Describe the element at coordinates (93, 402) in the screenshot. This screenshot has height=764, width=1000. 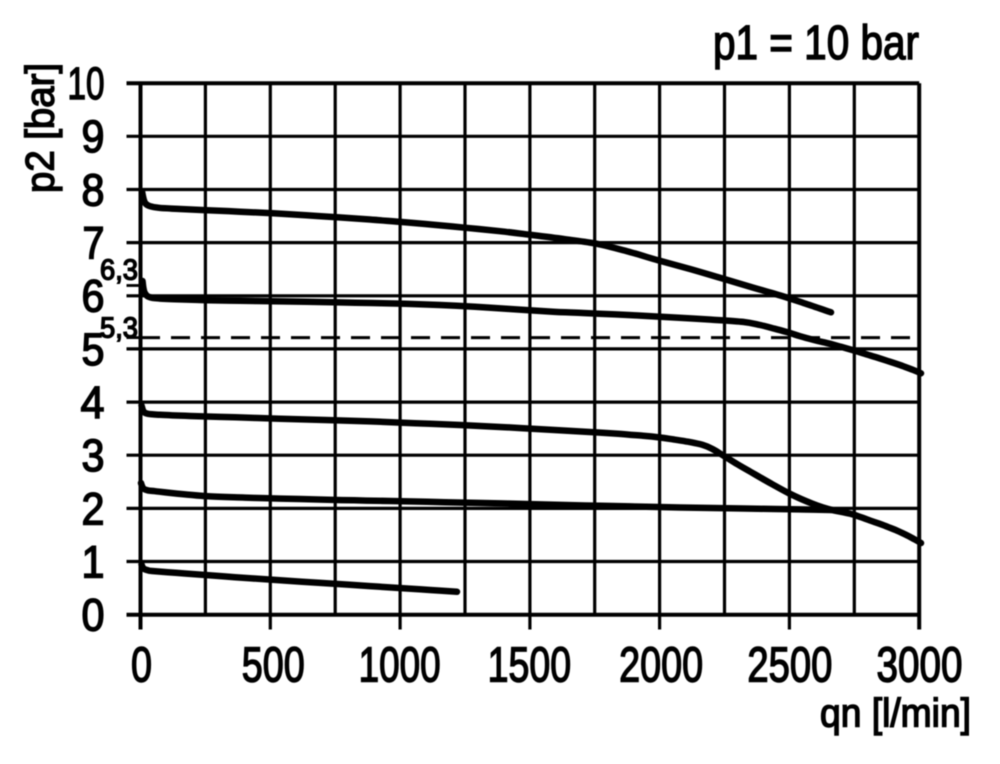
I see `svg-text: 4` at that location.